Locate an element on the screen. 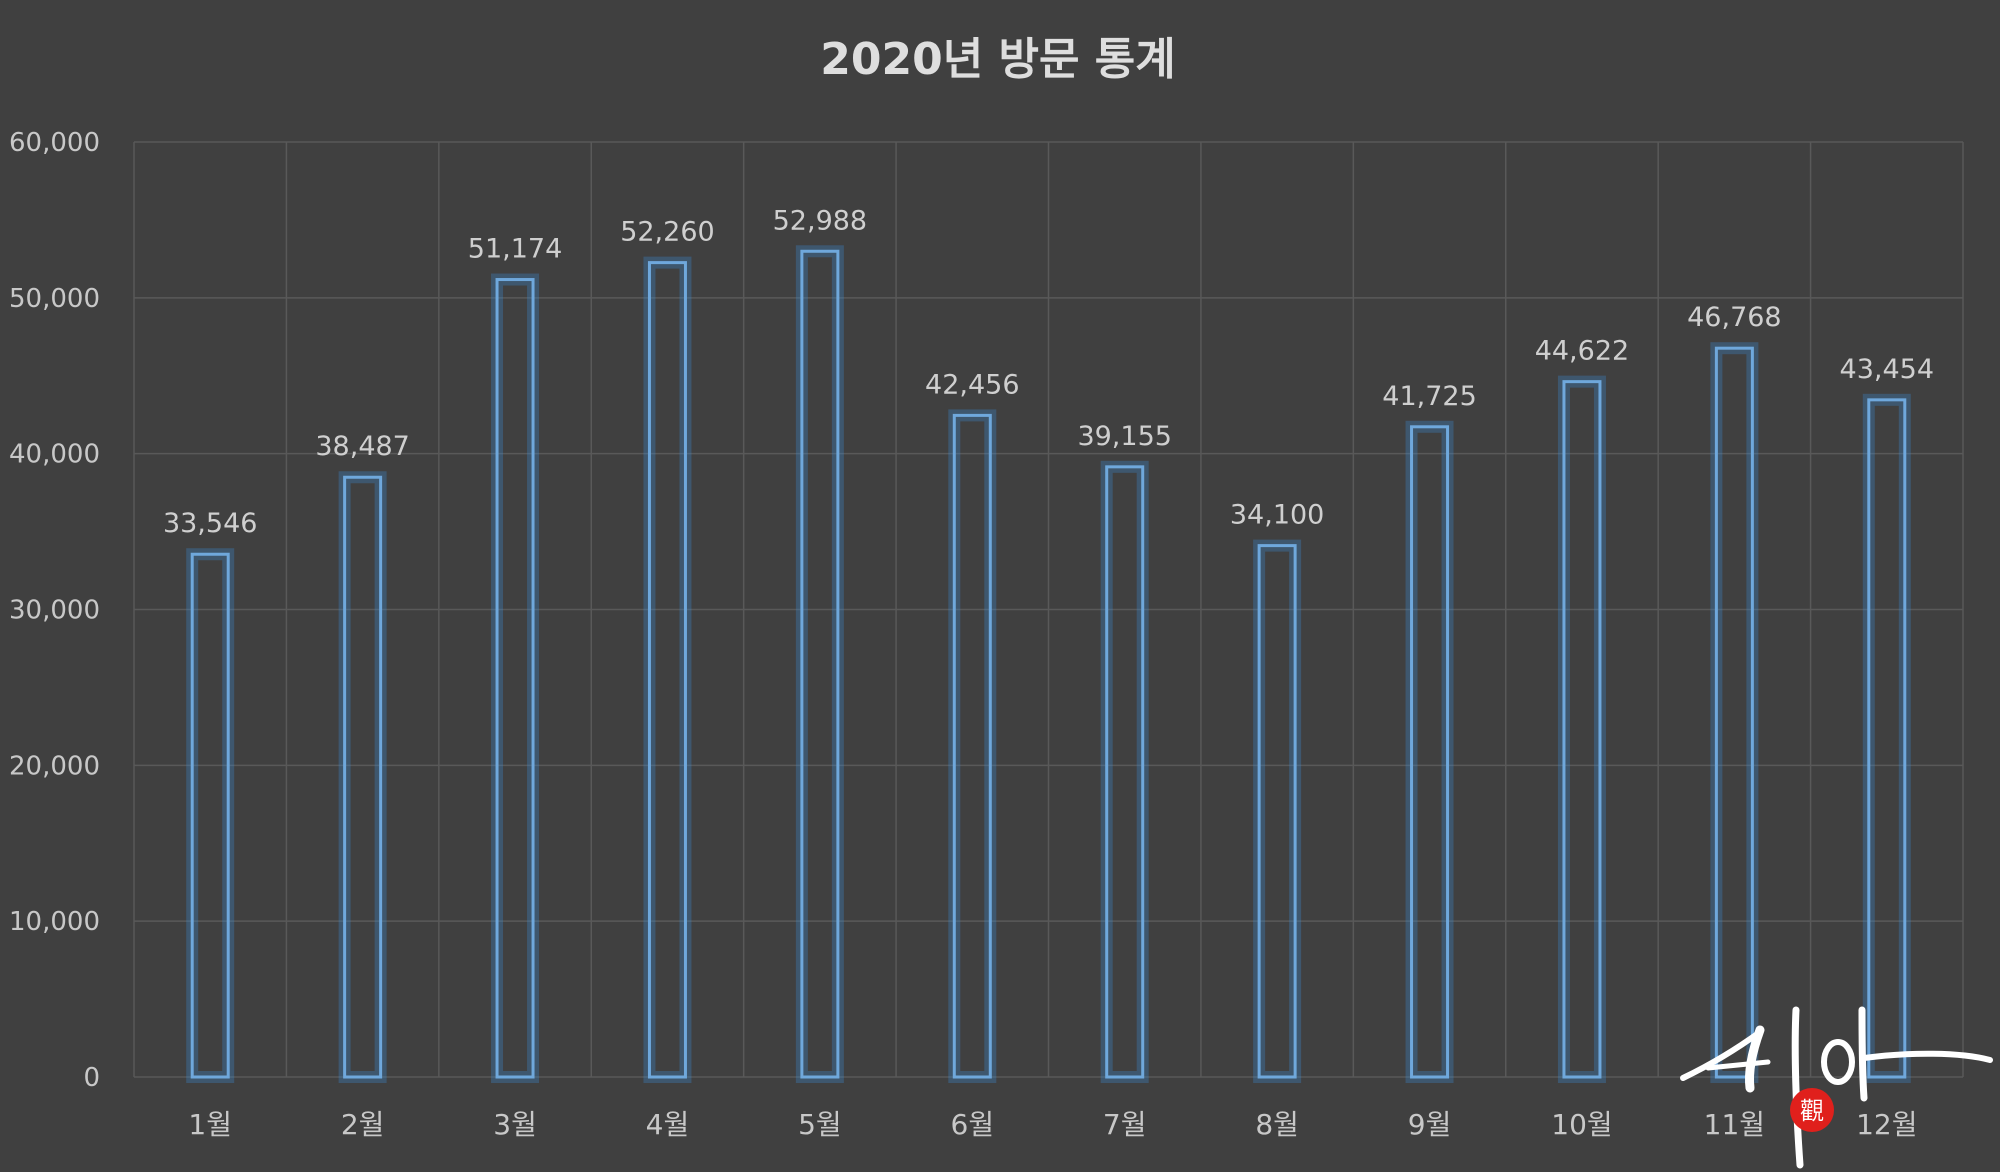 The width and height of the screenshot is (2000, 1172). x-tick-label: 10월 is located at coordinates (1581, 1124).